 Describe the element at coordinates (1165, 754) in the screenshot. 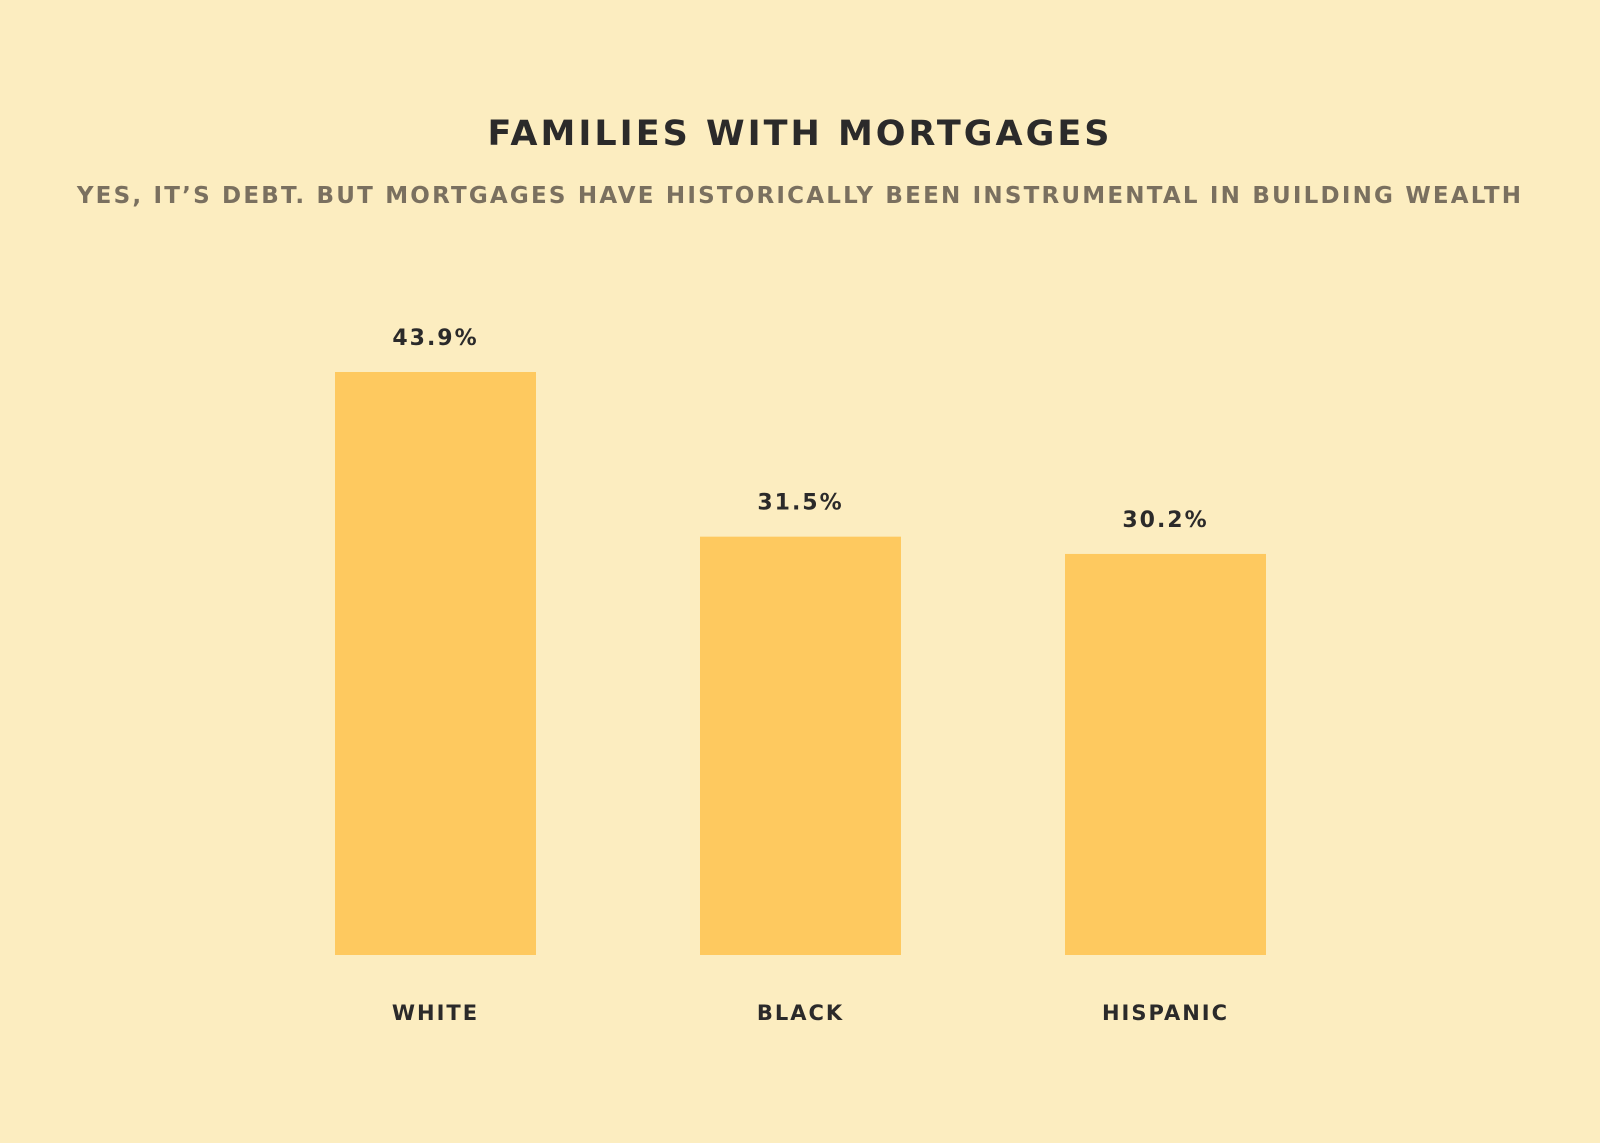

I see `bar-hispanic` at that location.